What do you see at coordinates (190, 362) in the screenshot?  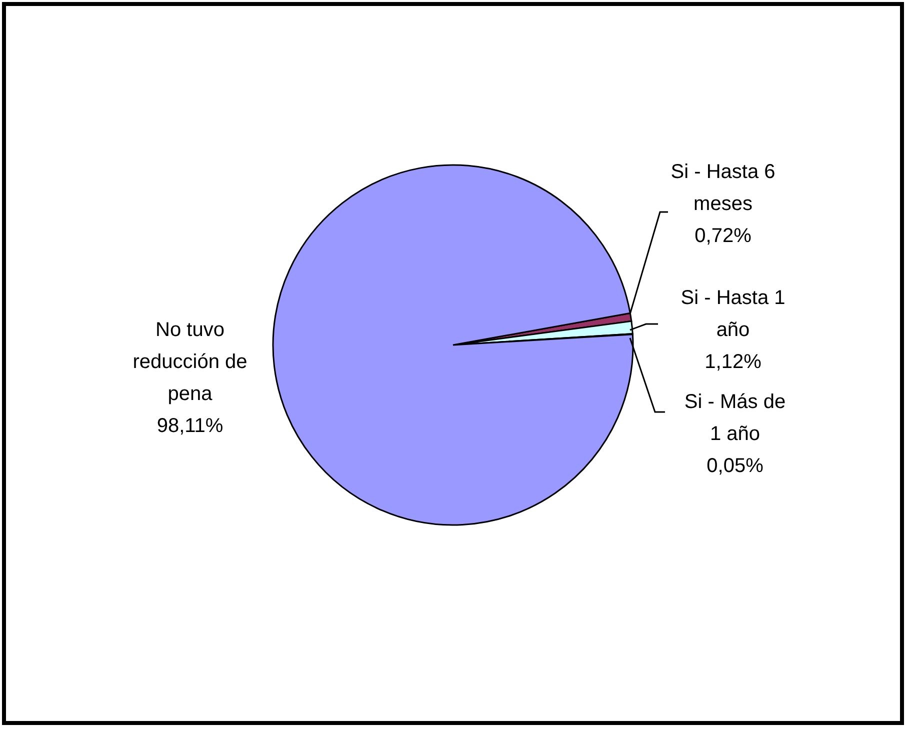 I see `slice-label: No tuvo reducción de pena` at bounding box center [190, 362].